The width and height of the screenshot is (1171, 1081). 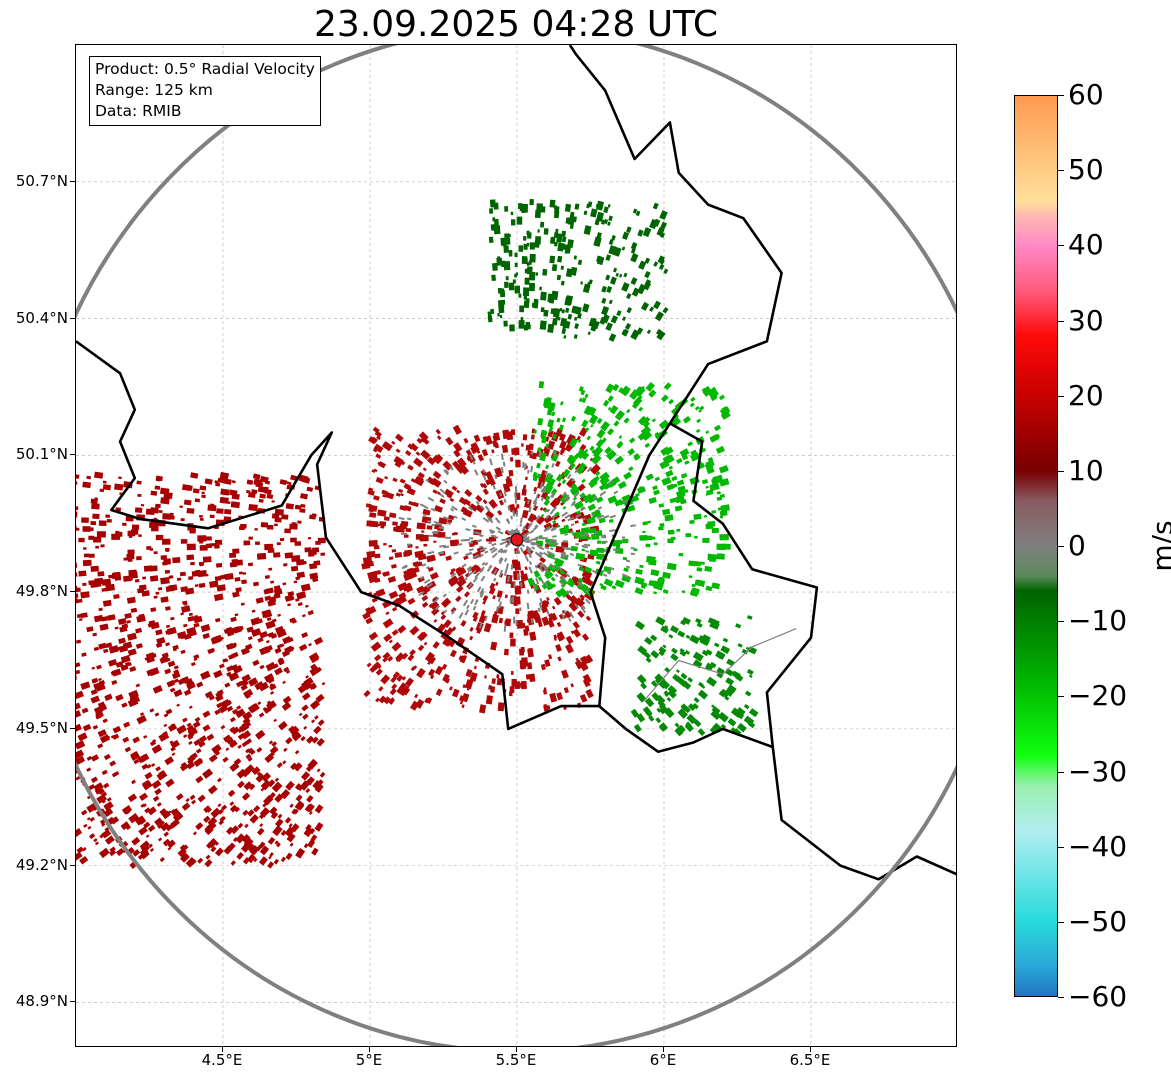 What do you see at coordinates (1098, 846) in the screenshot?
I see `colorbar-tick-label: −40` at bounding box center [1098, 846].